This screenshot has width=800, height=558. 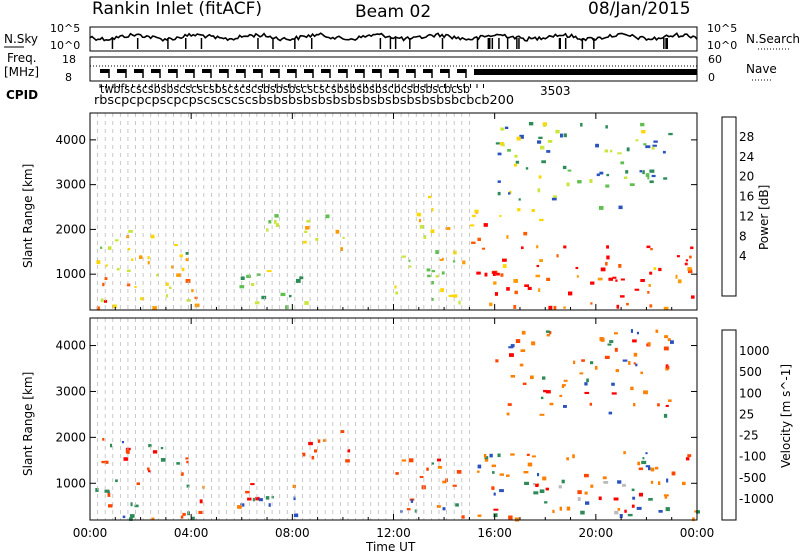 I want to click on power-colorbar-tick: 20, so click(x=746, y=177).